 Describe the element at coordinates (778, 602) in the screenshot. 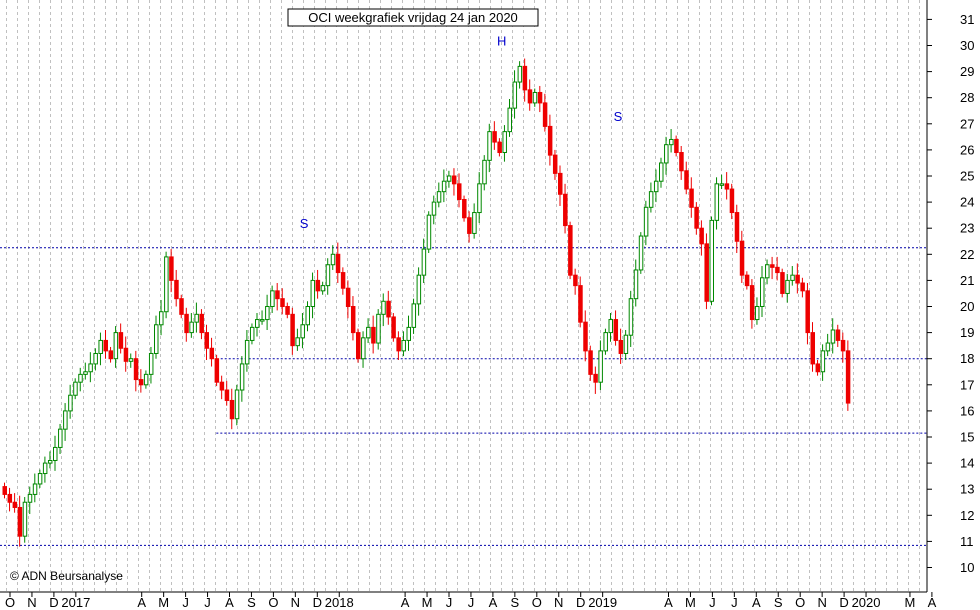

I see `x-tick-label: S` at that location.